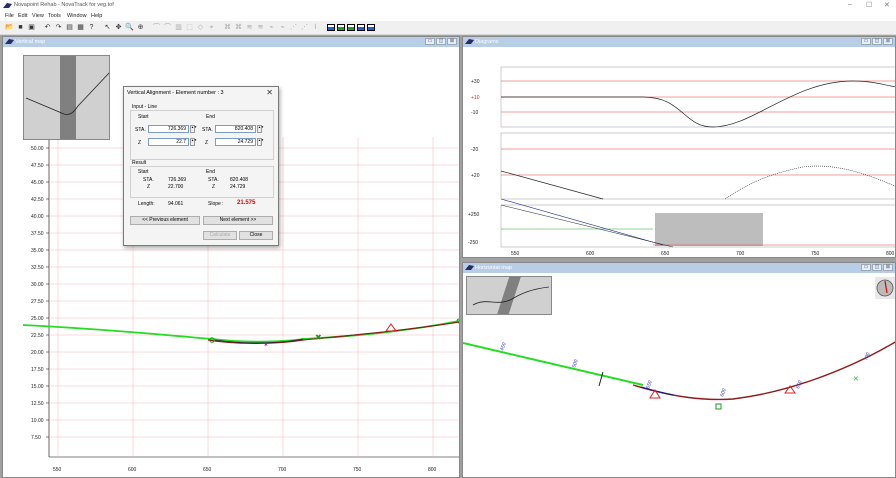 This screenshot has height=478, width=896. I want to click on pan-icon: ✥, so click(118, 27).